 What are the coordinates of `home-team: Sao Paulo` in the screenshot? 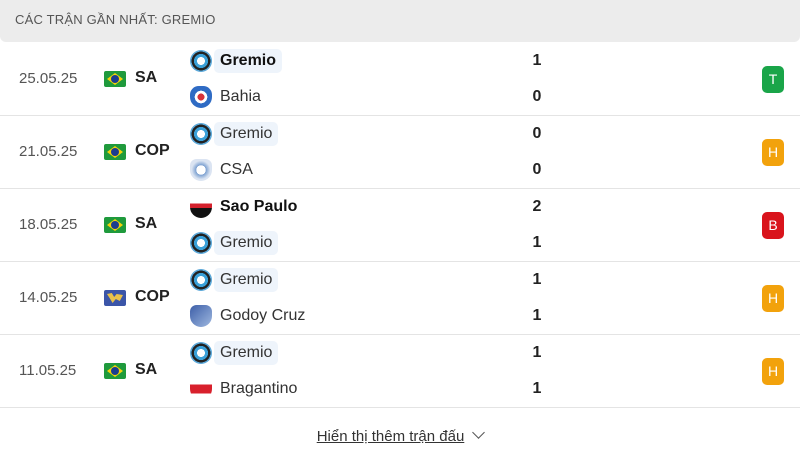 It's located at (246, 207).